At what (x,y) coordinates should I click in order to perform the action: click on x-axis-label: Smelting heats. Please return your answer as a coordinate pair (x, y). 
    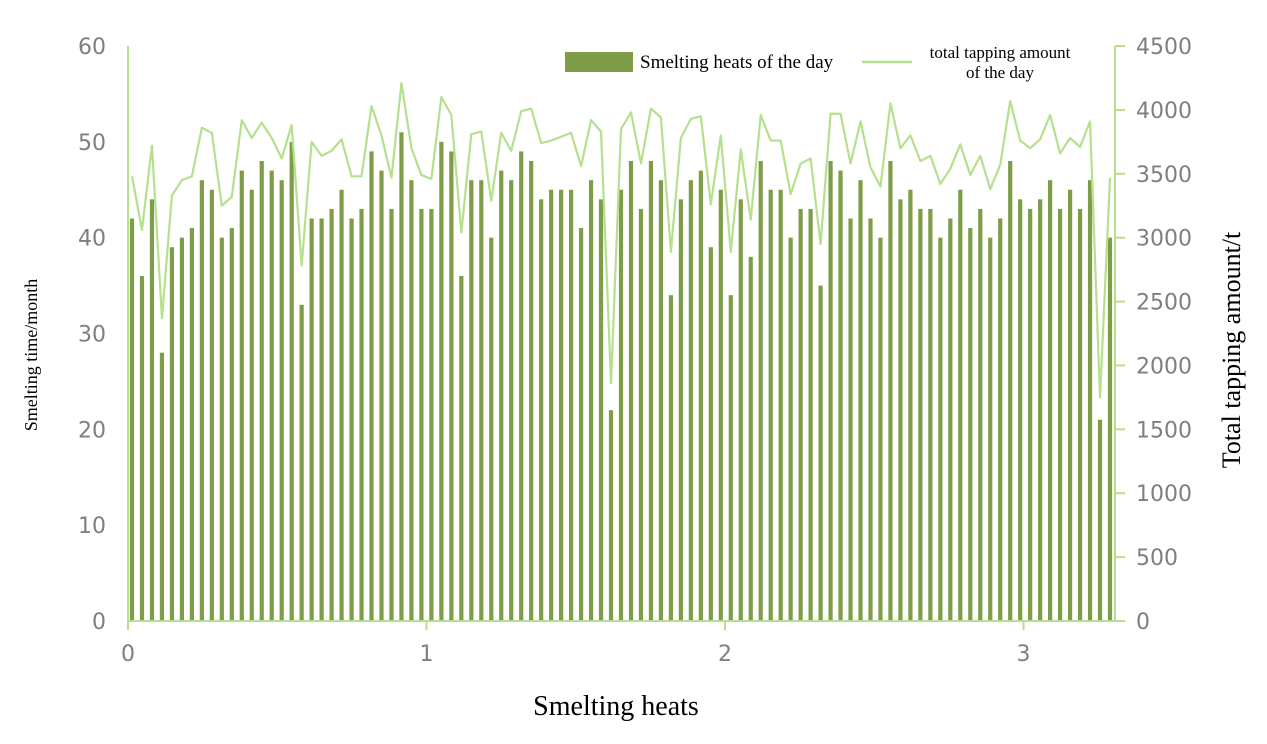
    Looking at the image, I should click on (616, 706).